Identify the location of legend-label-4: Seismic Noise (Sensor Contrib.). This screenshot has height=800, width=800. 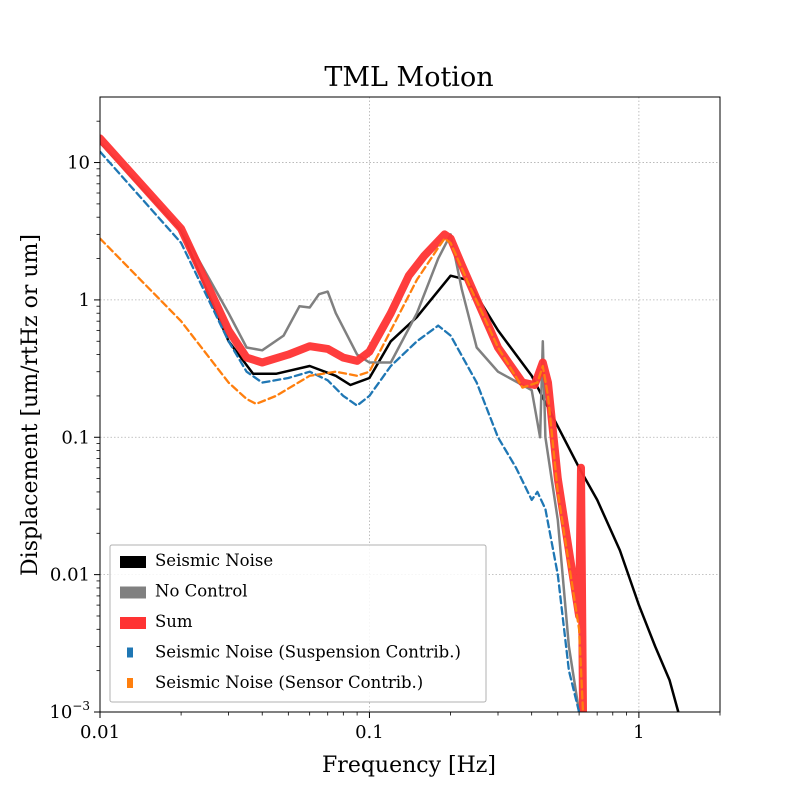
(289, 682).